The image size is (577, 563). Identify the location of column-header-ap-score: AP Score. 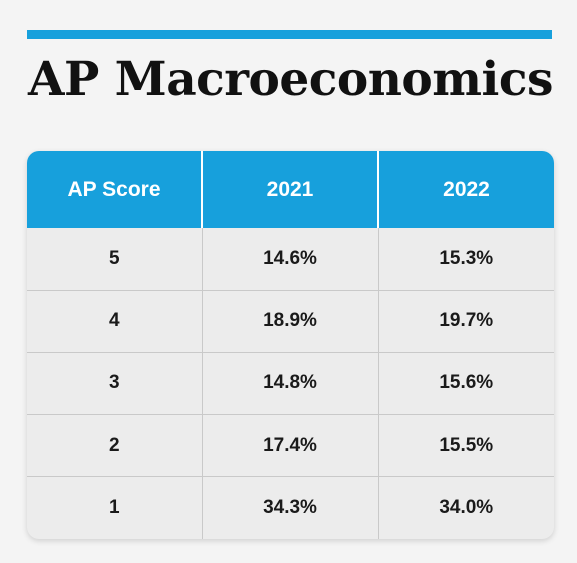
(114, 189).